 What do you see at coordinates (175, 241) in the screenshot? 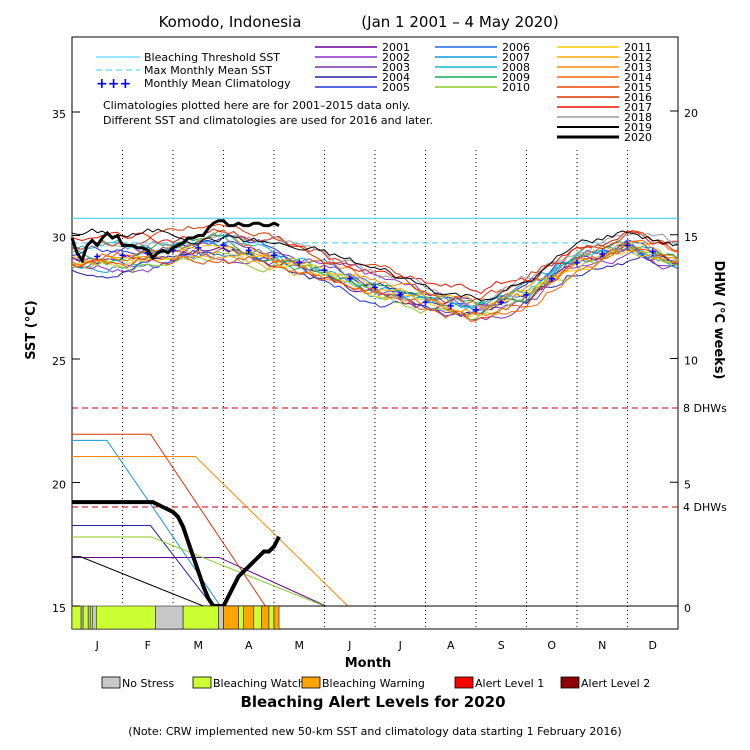
I see `sst-2020-line` at bounding box center [175, 241].